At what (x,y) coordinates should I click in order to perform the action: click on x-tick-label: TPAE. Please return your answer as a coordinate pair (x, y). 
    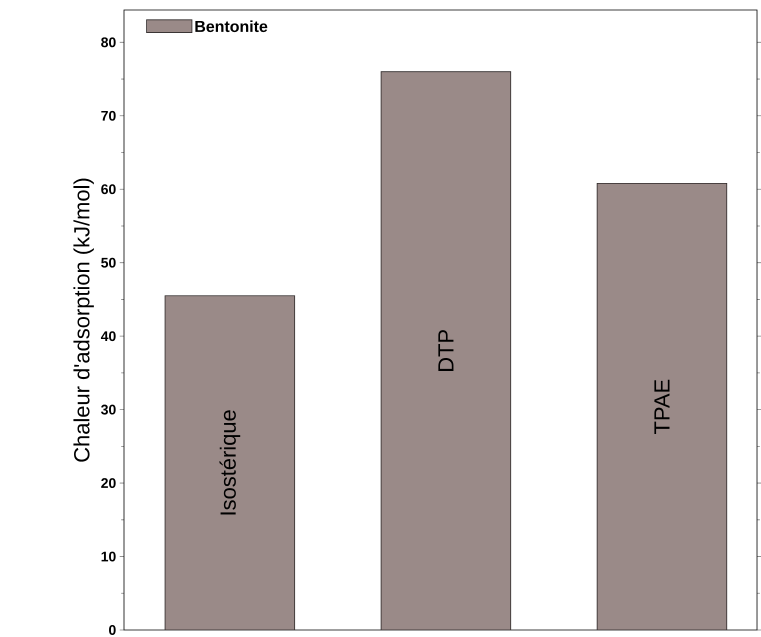
    Looking at the image, I should click on (662, 407).